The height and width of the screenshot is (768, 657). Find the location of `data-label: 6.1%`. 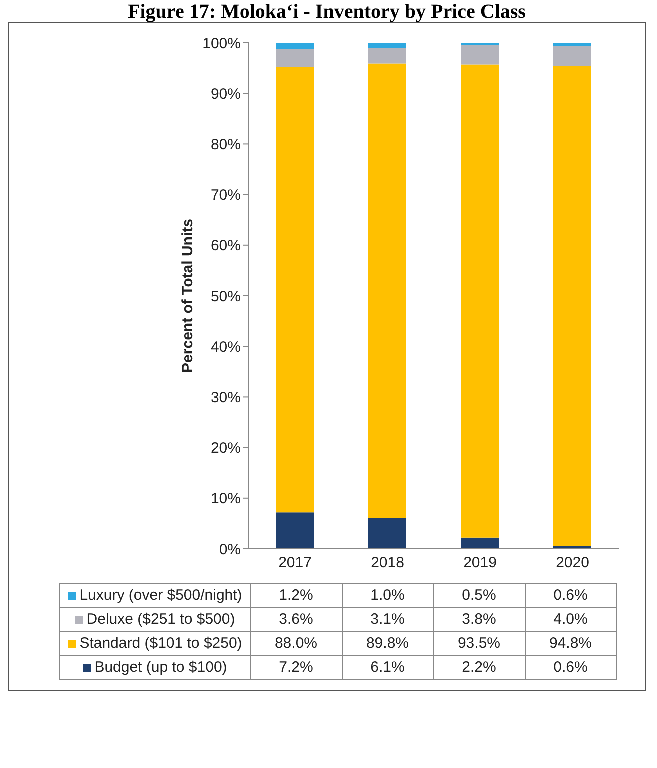

data-label: 6.1% is located at coordinates (388, 668).